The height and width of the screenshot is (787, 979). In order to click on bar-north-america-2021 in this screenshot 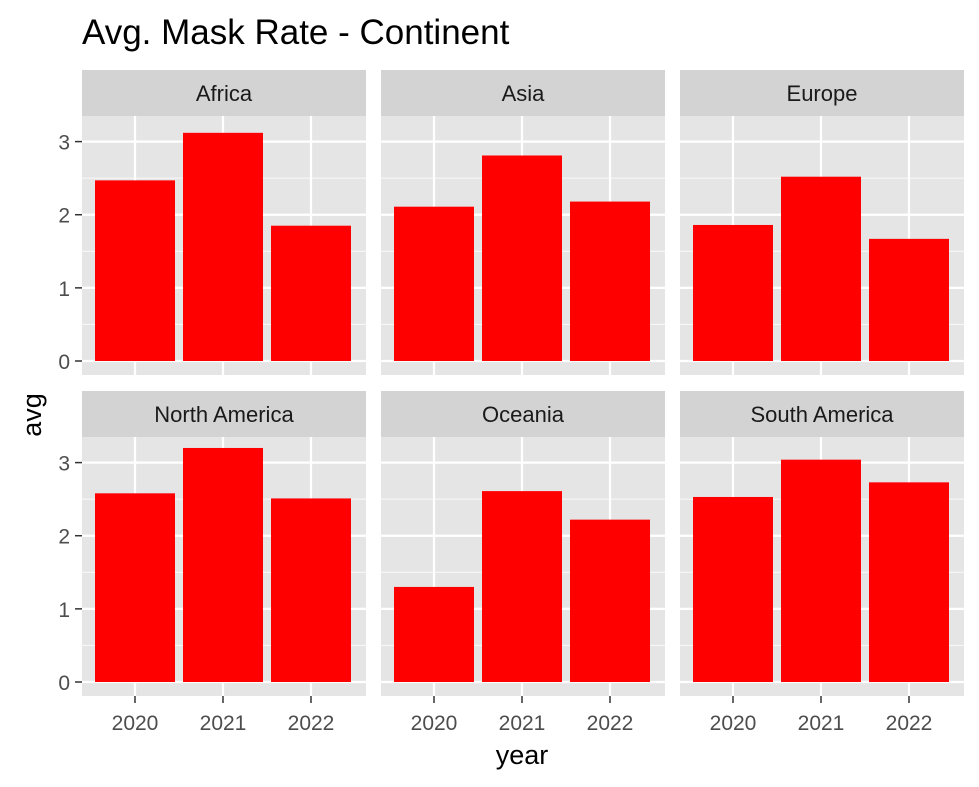, I will do `click(223, 564)`.